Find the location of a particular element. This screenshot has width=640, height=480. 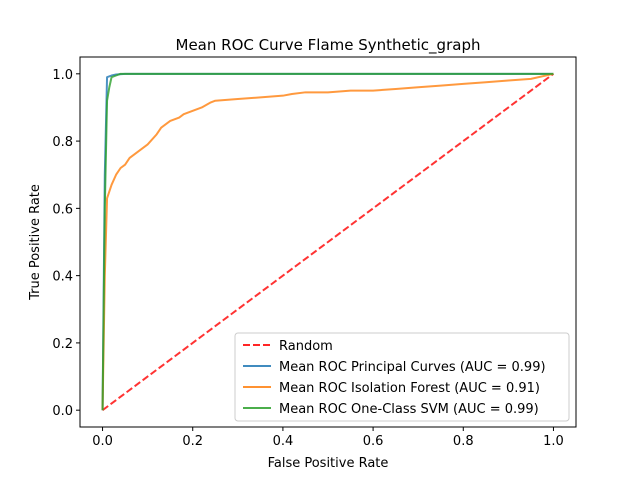

x-tick-label: 1.0 is located at coordinates (553, 441).